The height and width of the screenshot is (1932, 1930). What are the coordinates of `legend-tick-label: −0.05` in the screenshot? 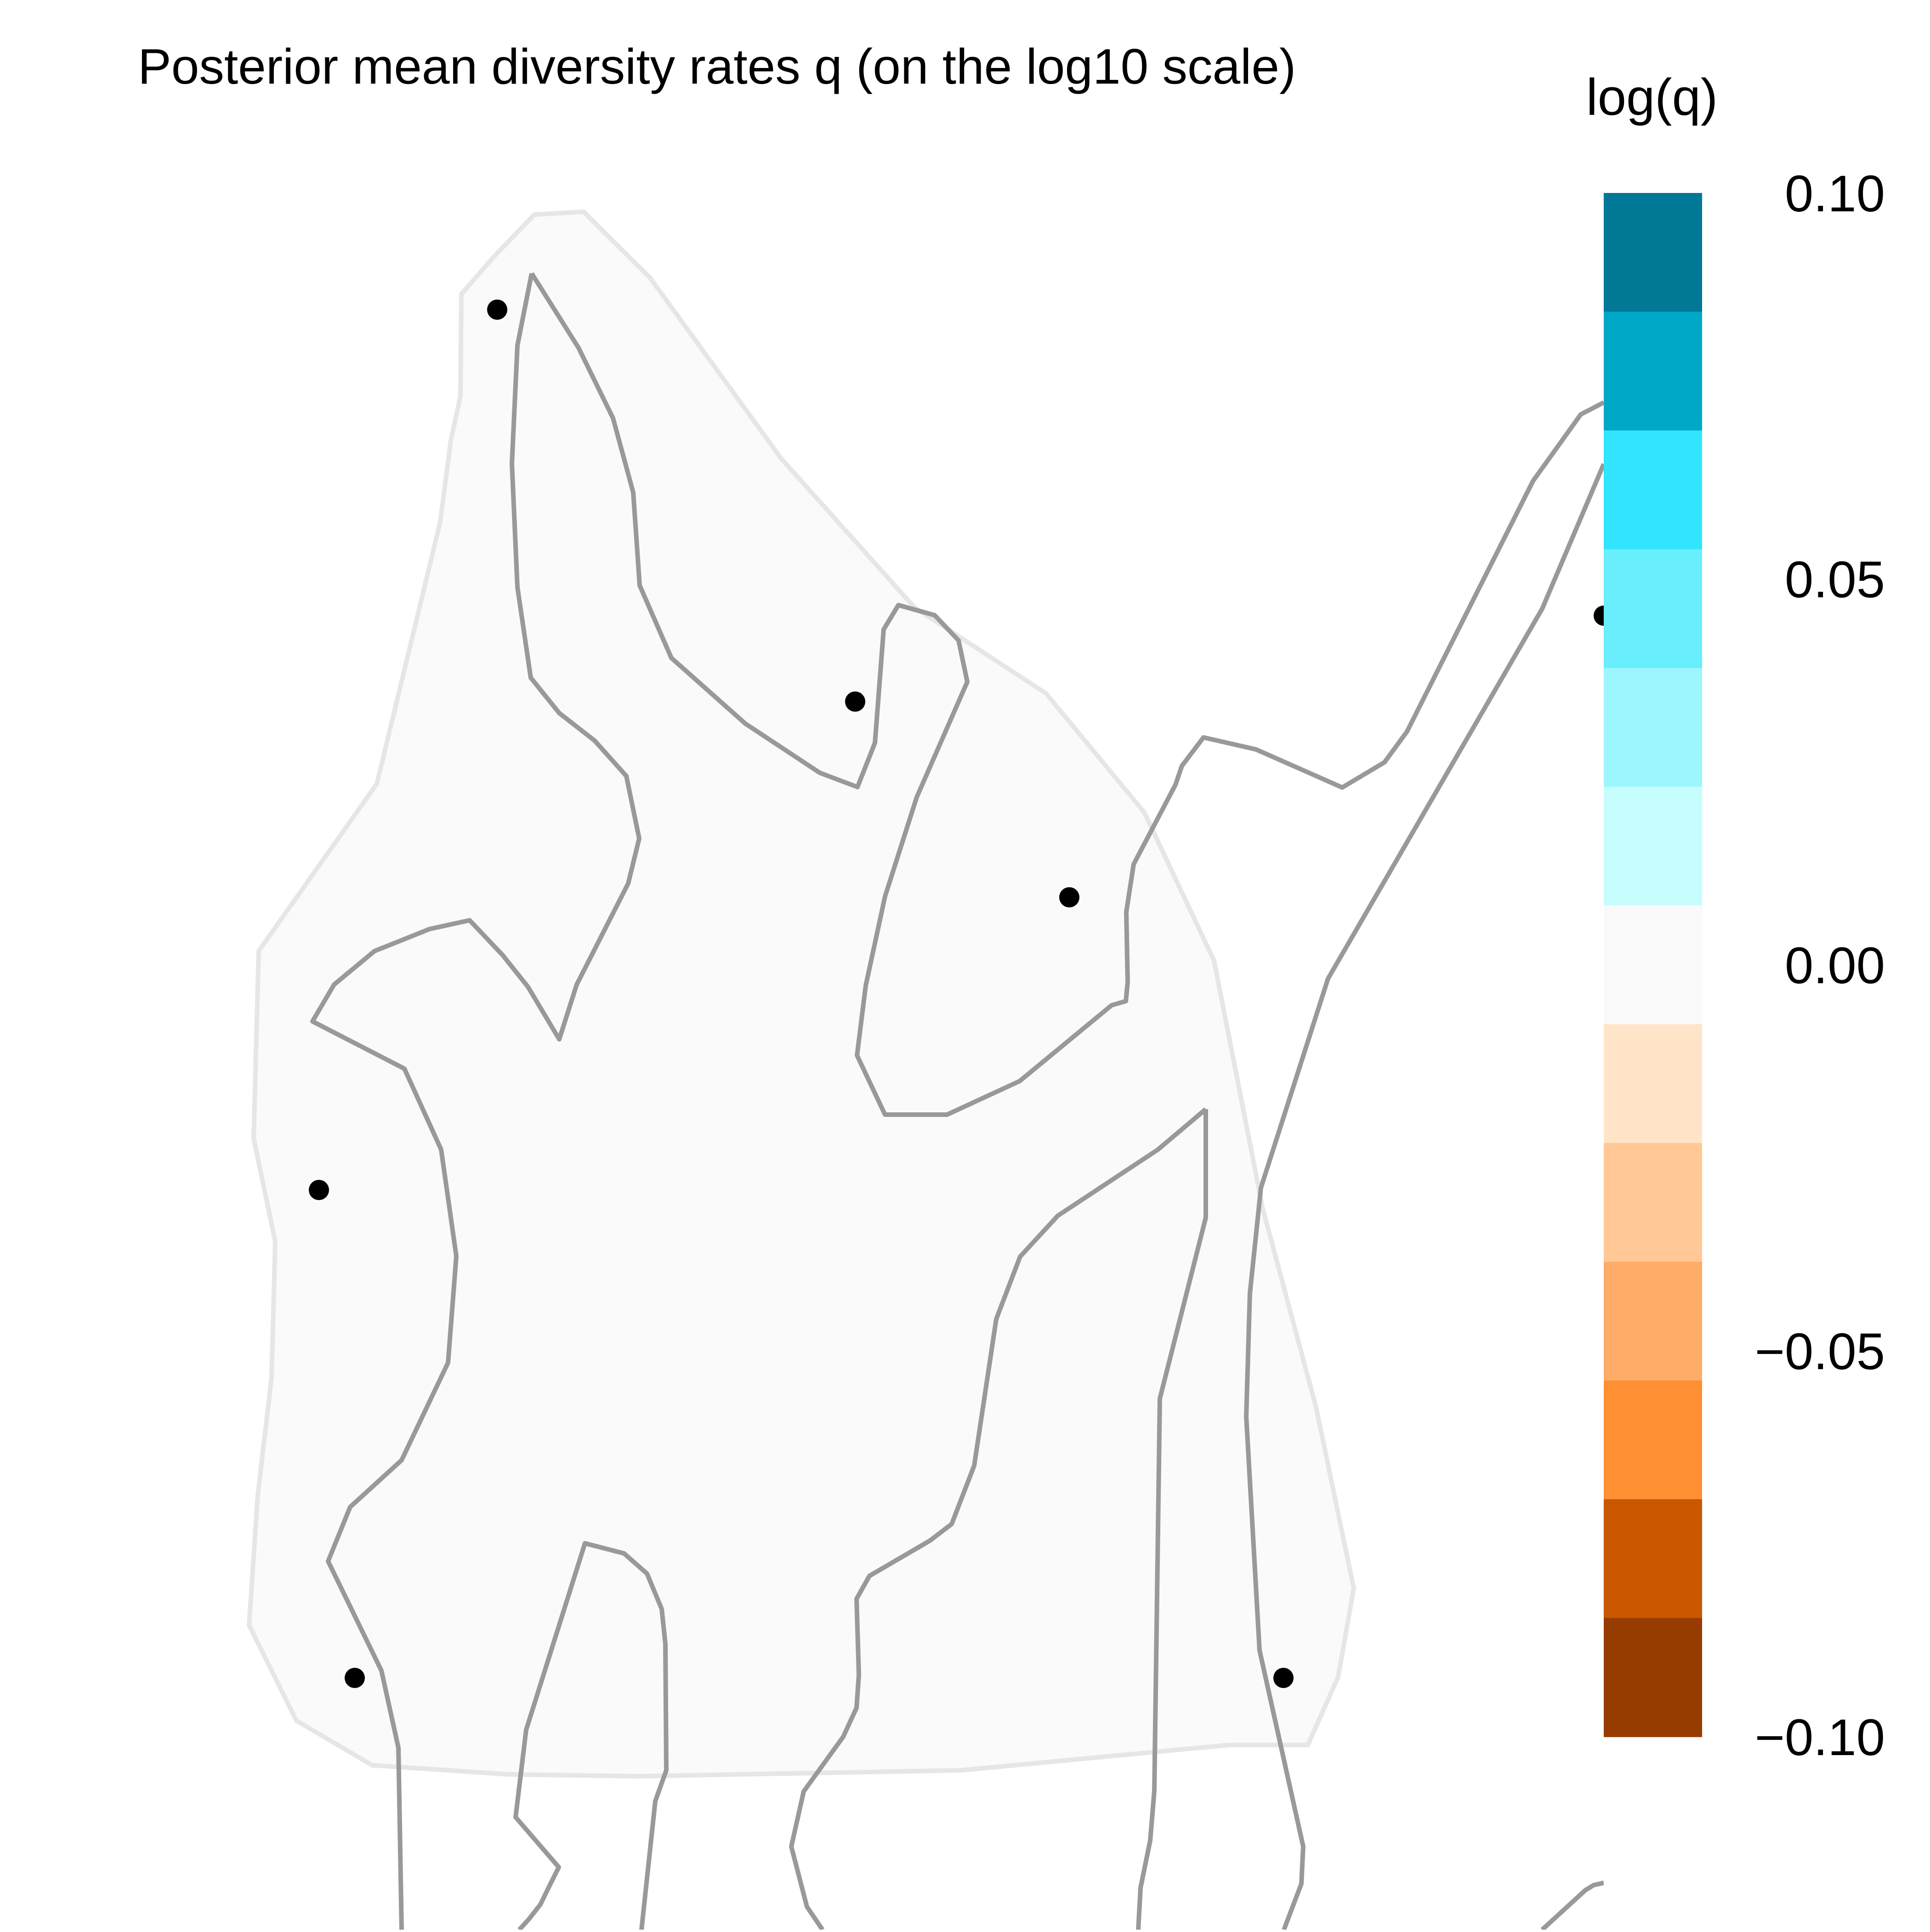 It's located at (1820, 1351).